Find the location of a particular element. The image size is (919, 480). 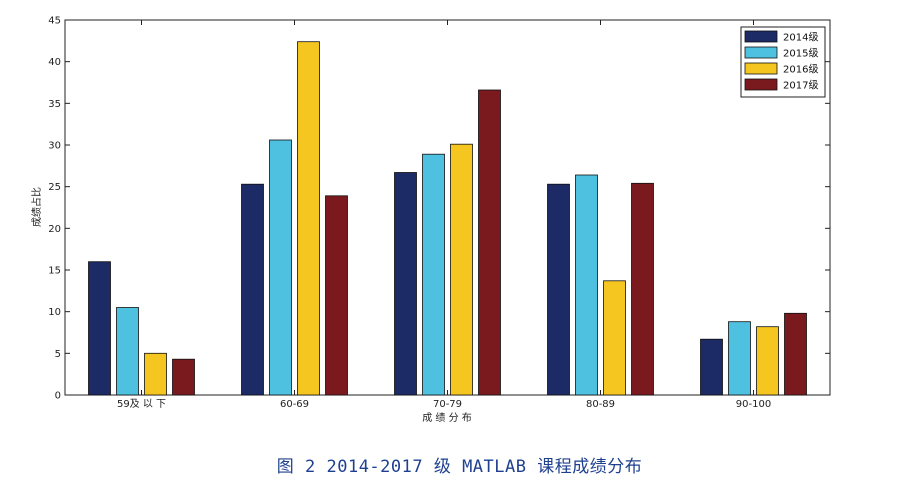

y-tick-label: 25 is located at coordinates (54, 187).